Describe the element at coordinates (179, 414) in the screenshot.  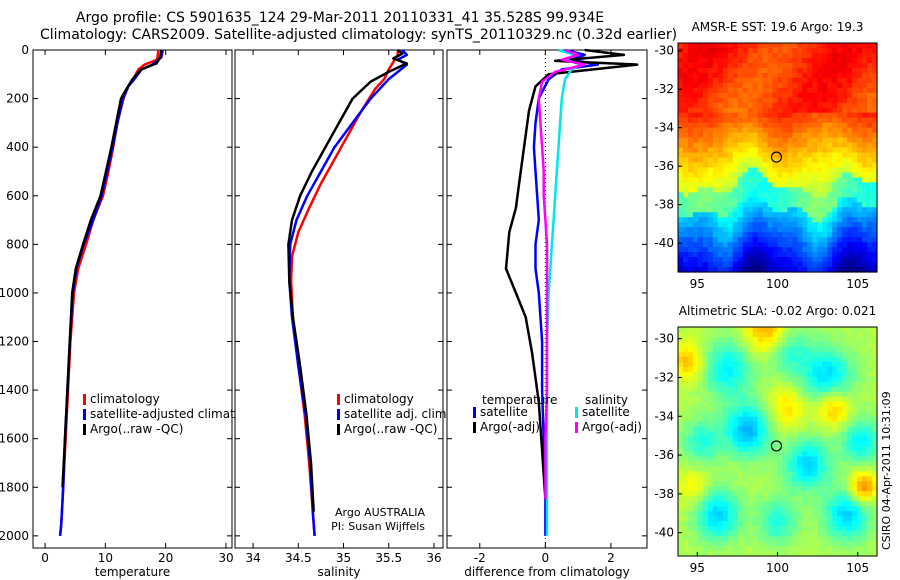
I see `temp-legend-item-1-label: satellite-adjusted climatology` at that location.